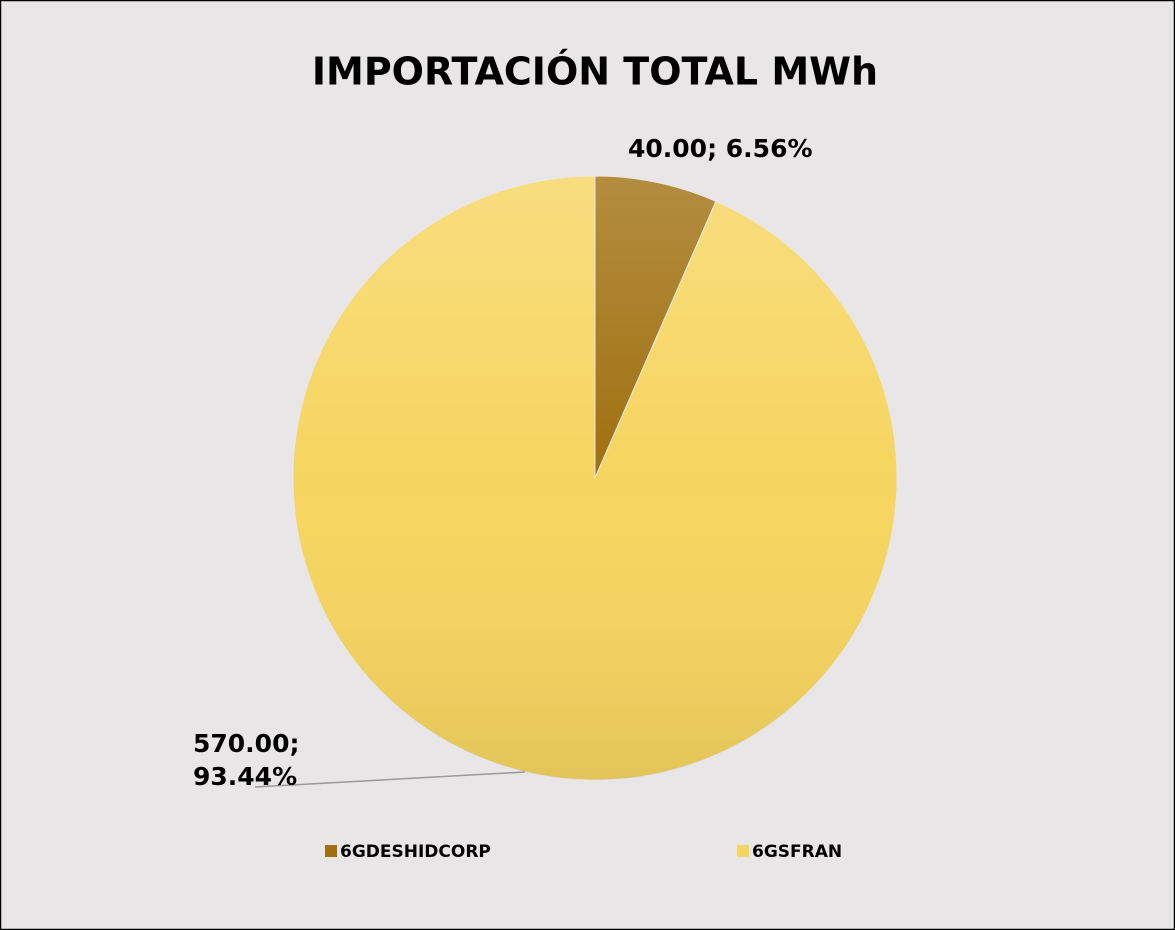 The height and width of the screenshot is (930, 1175). What do you see at coordinates (246, 760) in the screenshot?
I see `data-label: 570.00; 93.44%` at bounding box center [246, 760].